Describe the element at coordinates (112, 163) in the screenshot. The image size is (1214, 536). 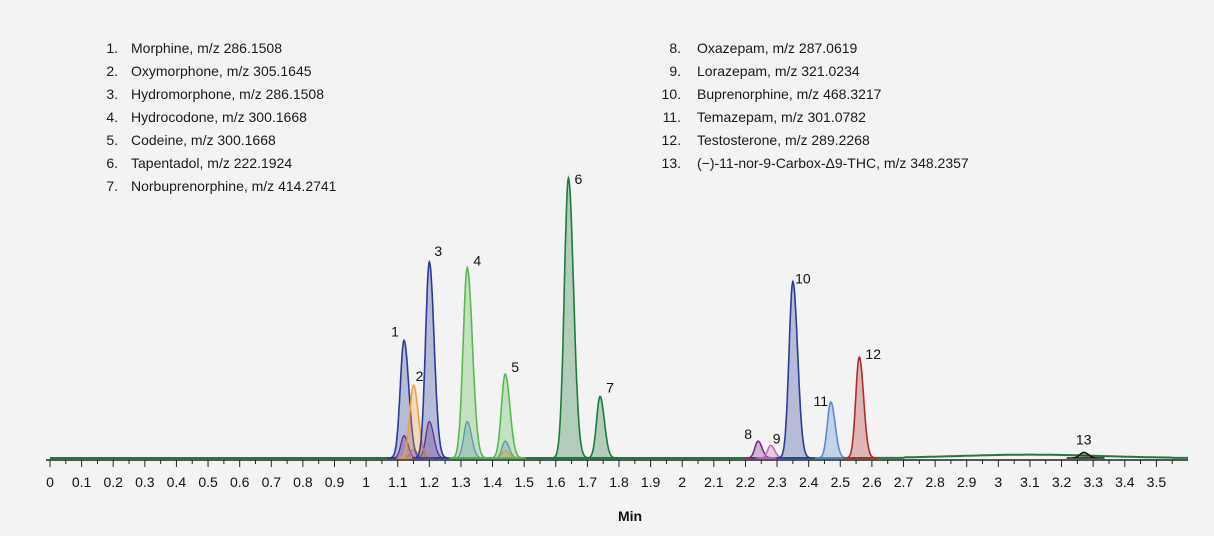
I see `legend-entry-number: 6.` at that location.